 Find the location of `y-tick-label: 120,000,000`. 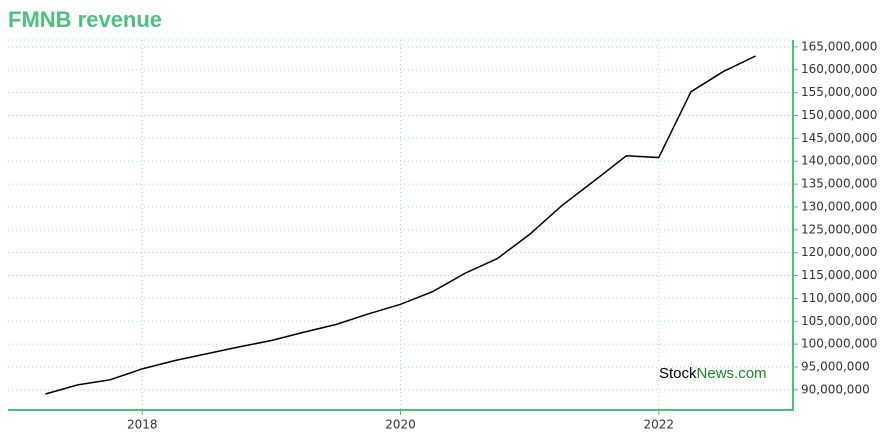

y-tick-label: 120,000,000 is located at coordinates (839, 252).